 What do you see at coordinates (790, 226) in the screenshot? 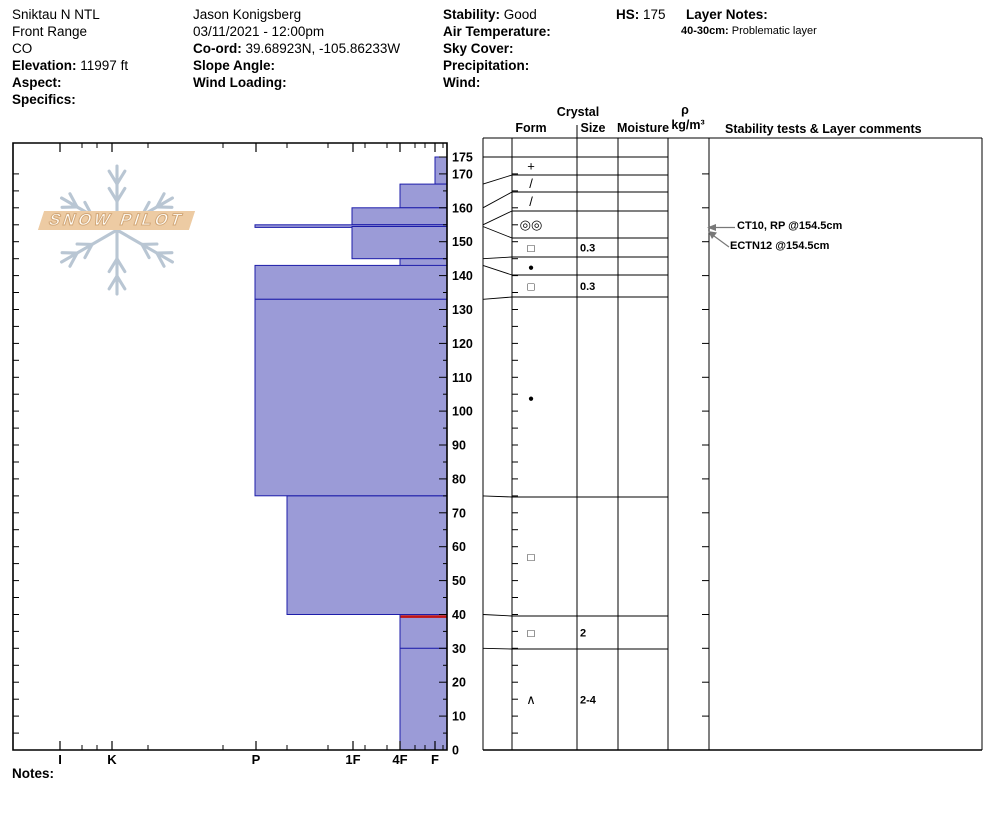
I see `stability-test-annotation: CT10, RP @154.5cm` at bounding box center [790, 226].